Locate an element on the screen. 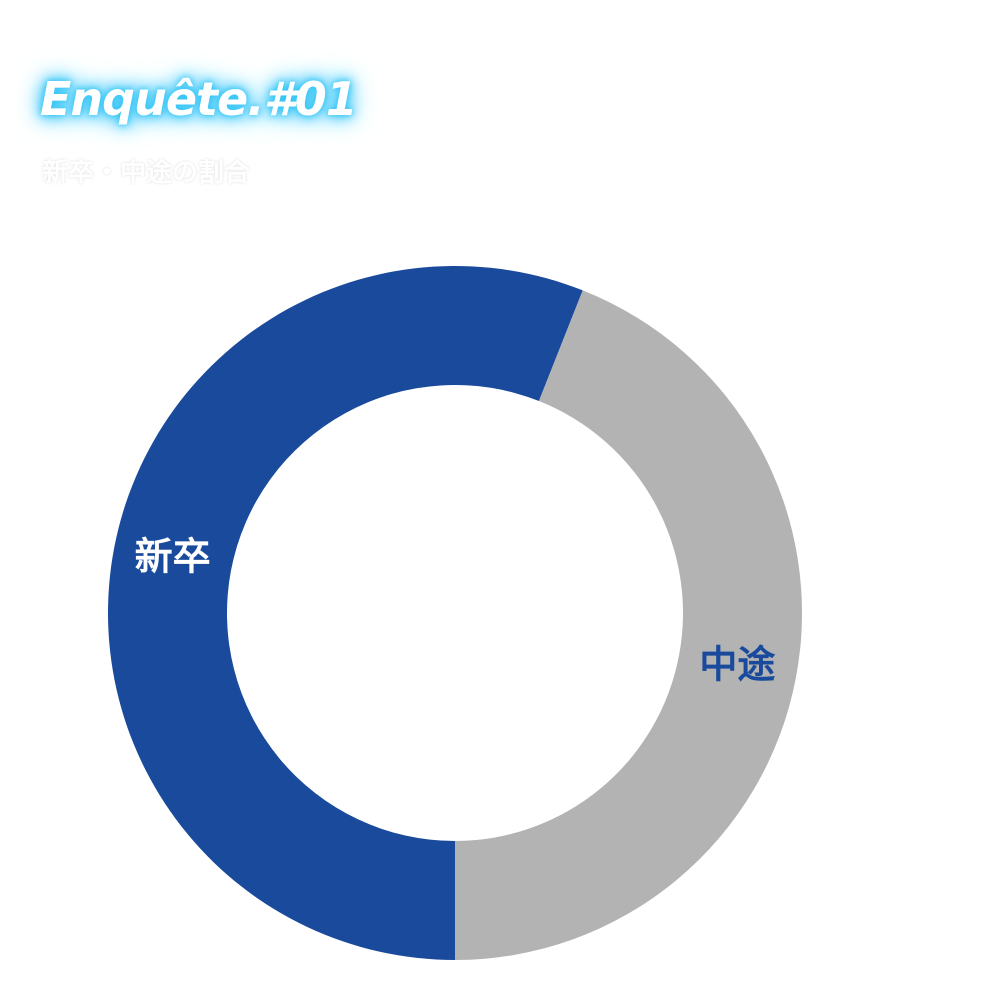 The height and width of the screenshot is (1000, 1000). slice-label-1: 新卒 is located at coordinates (173, 557).